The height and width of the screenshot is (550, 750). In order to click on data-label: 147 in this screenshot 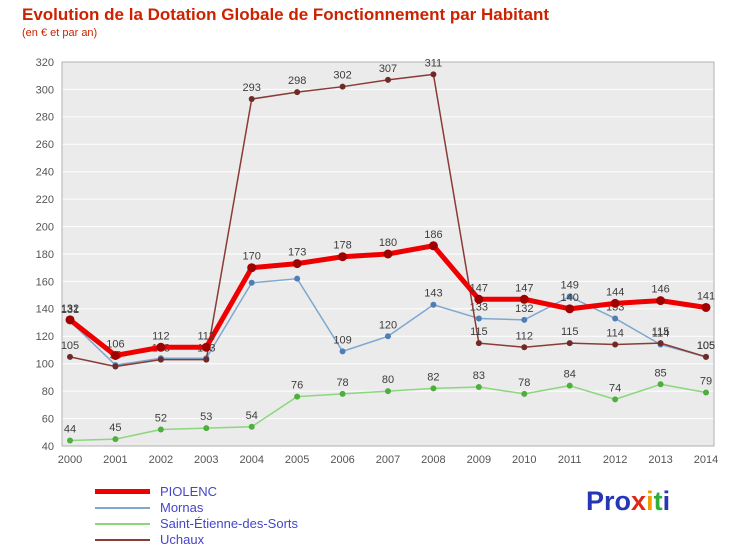, I will do `click(524, 288)`.